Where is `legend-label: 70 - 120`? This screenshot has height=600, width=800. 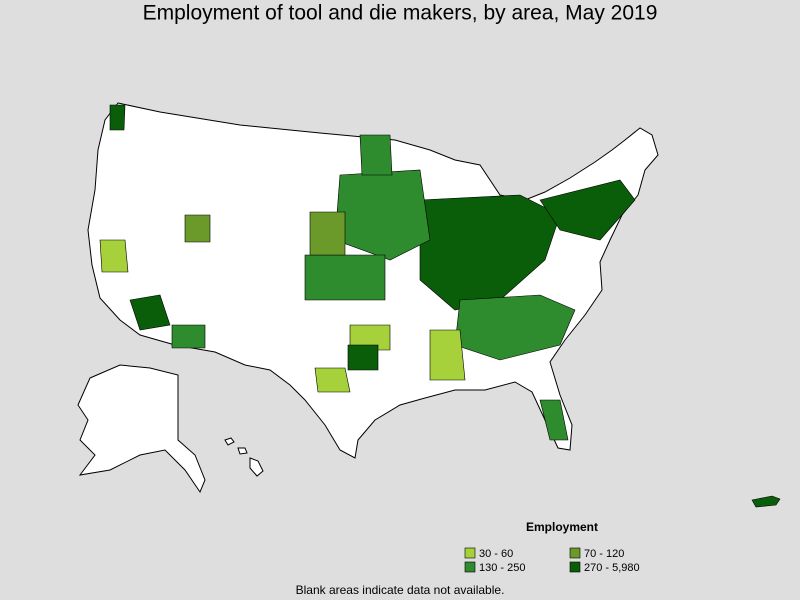
legend-label: 70 - 120 is located at coordinates (604, 554).